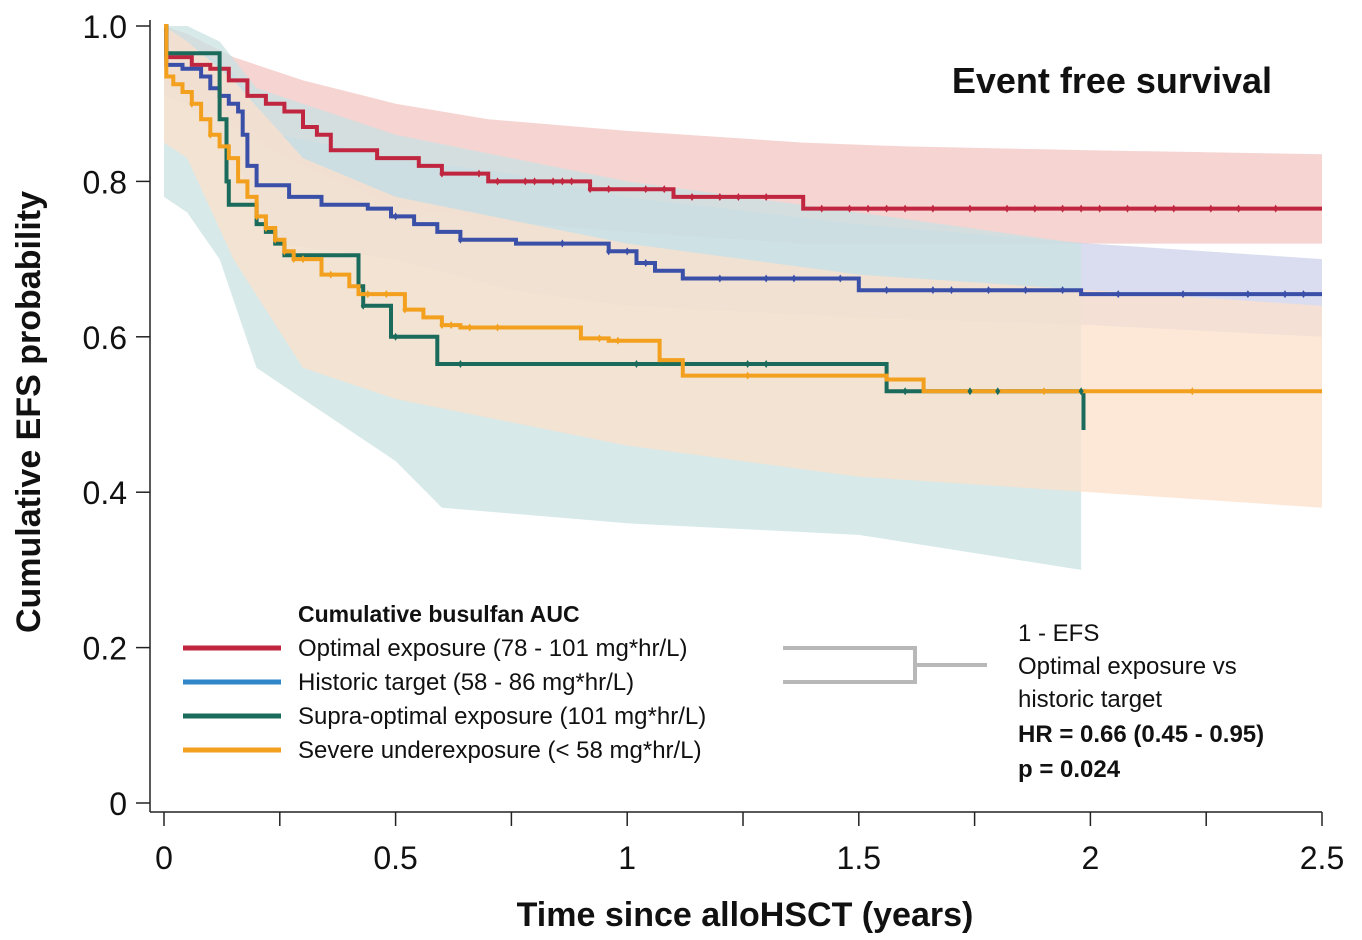  Describe the element at coordinates (1069, 769) in the screenshot. I see `annotation-p: p = 0.024` at that location.